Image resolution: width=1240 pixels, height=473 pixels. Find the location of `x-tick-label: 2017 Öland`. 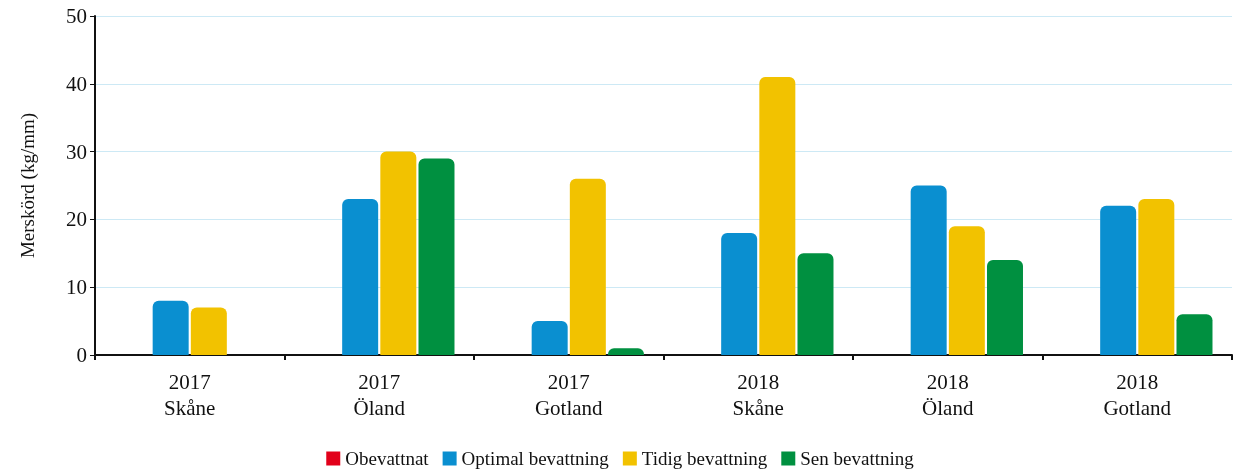

x-tick-label: 2017 Öland is located at coordinates (379, 395).